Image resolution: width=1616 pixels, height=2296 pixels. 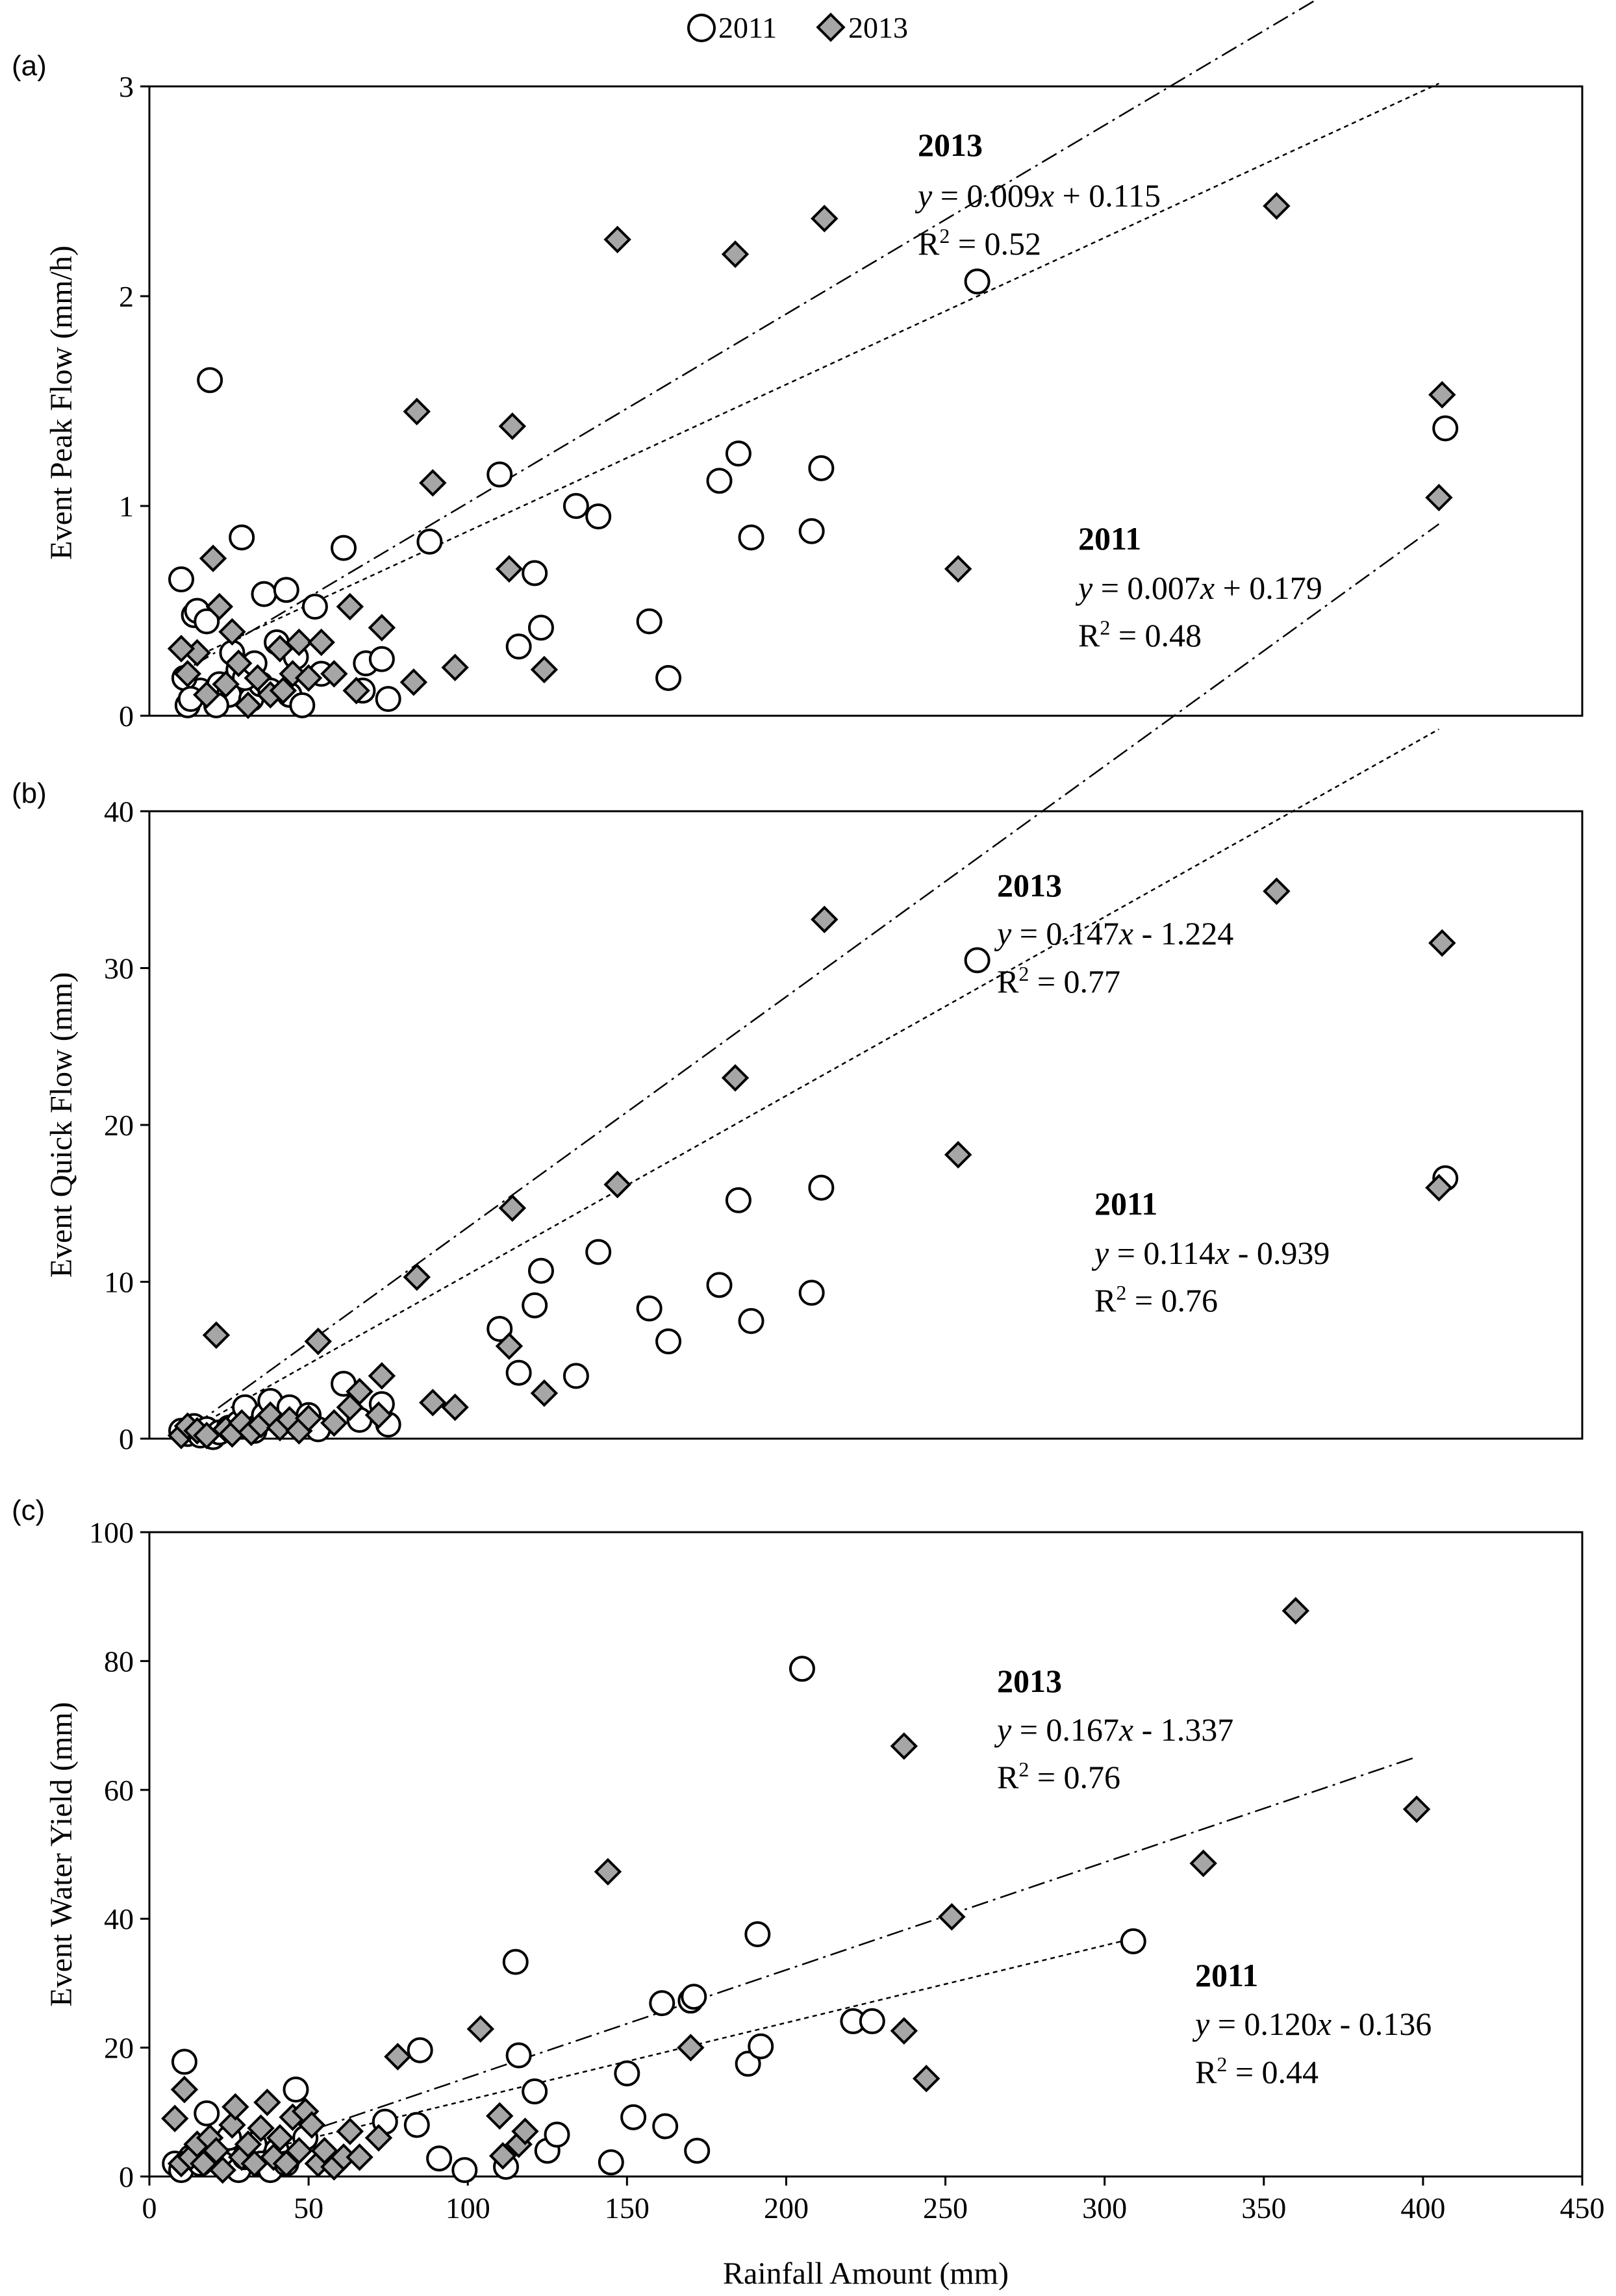 I want to click on x-tick-label: 50, so click(x=308, y=2208).